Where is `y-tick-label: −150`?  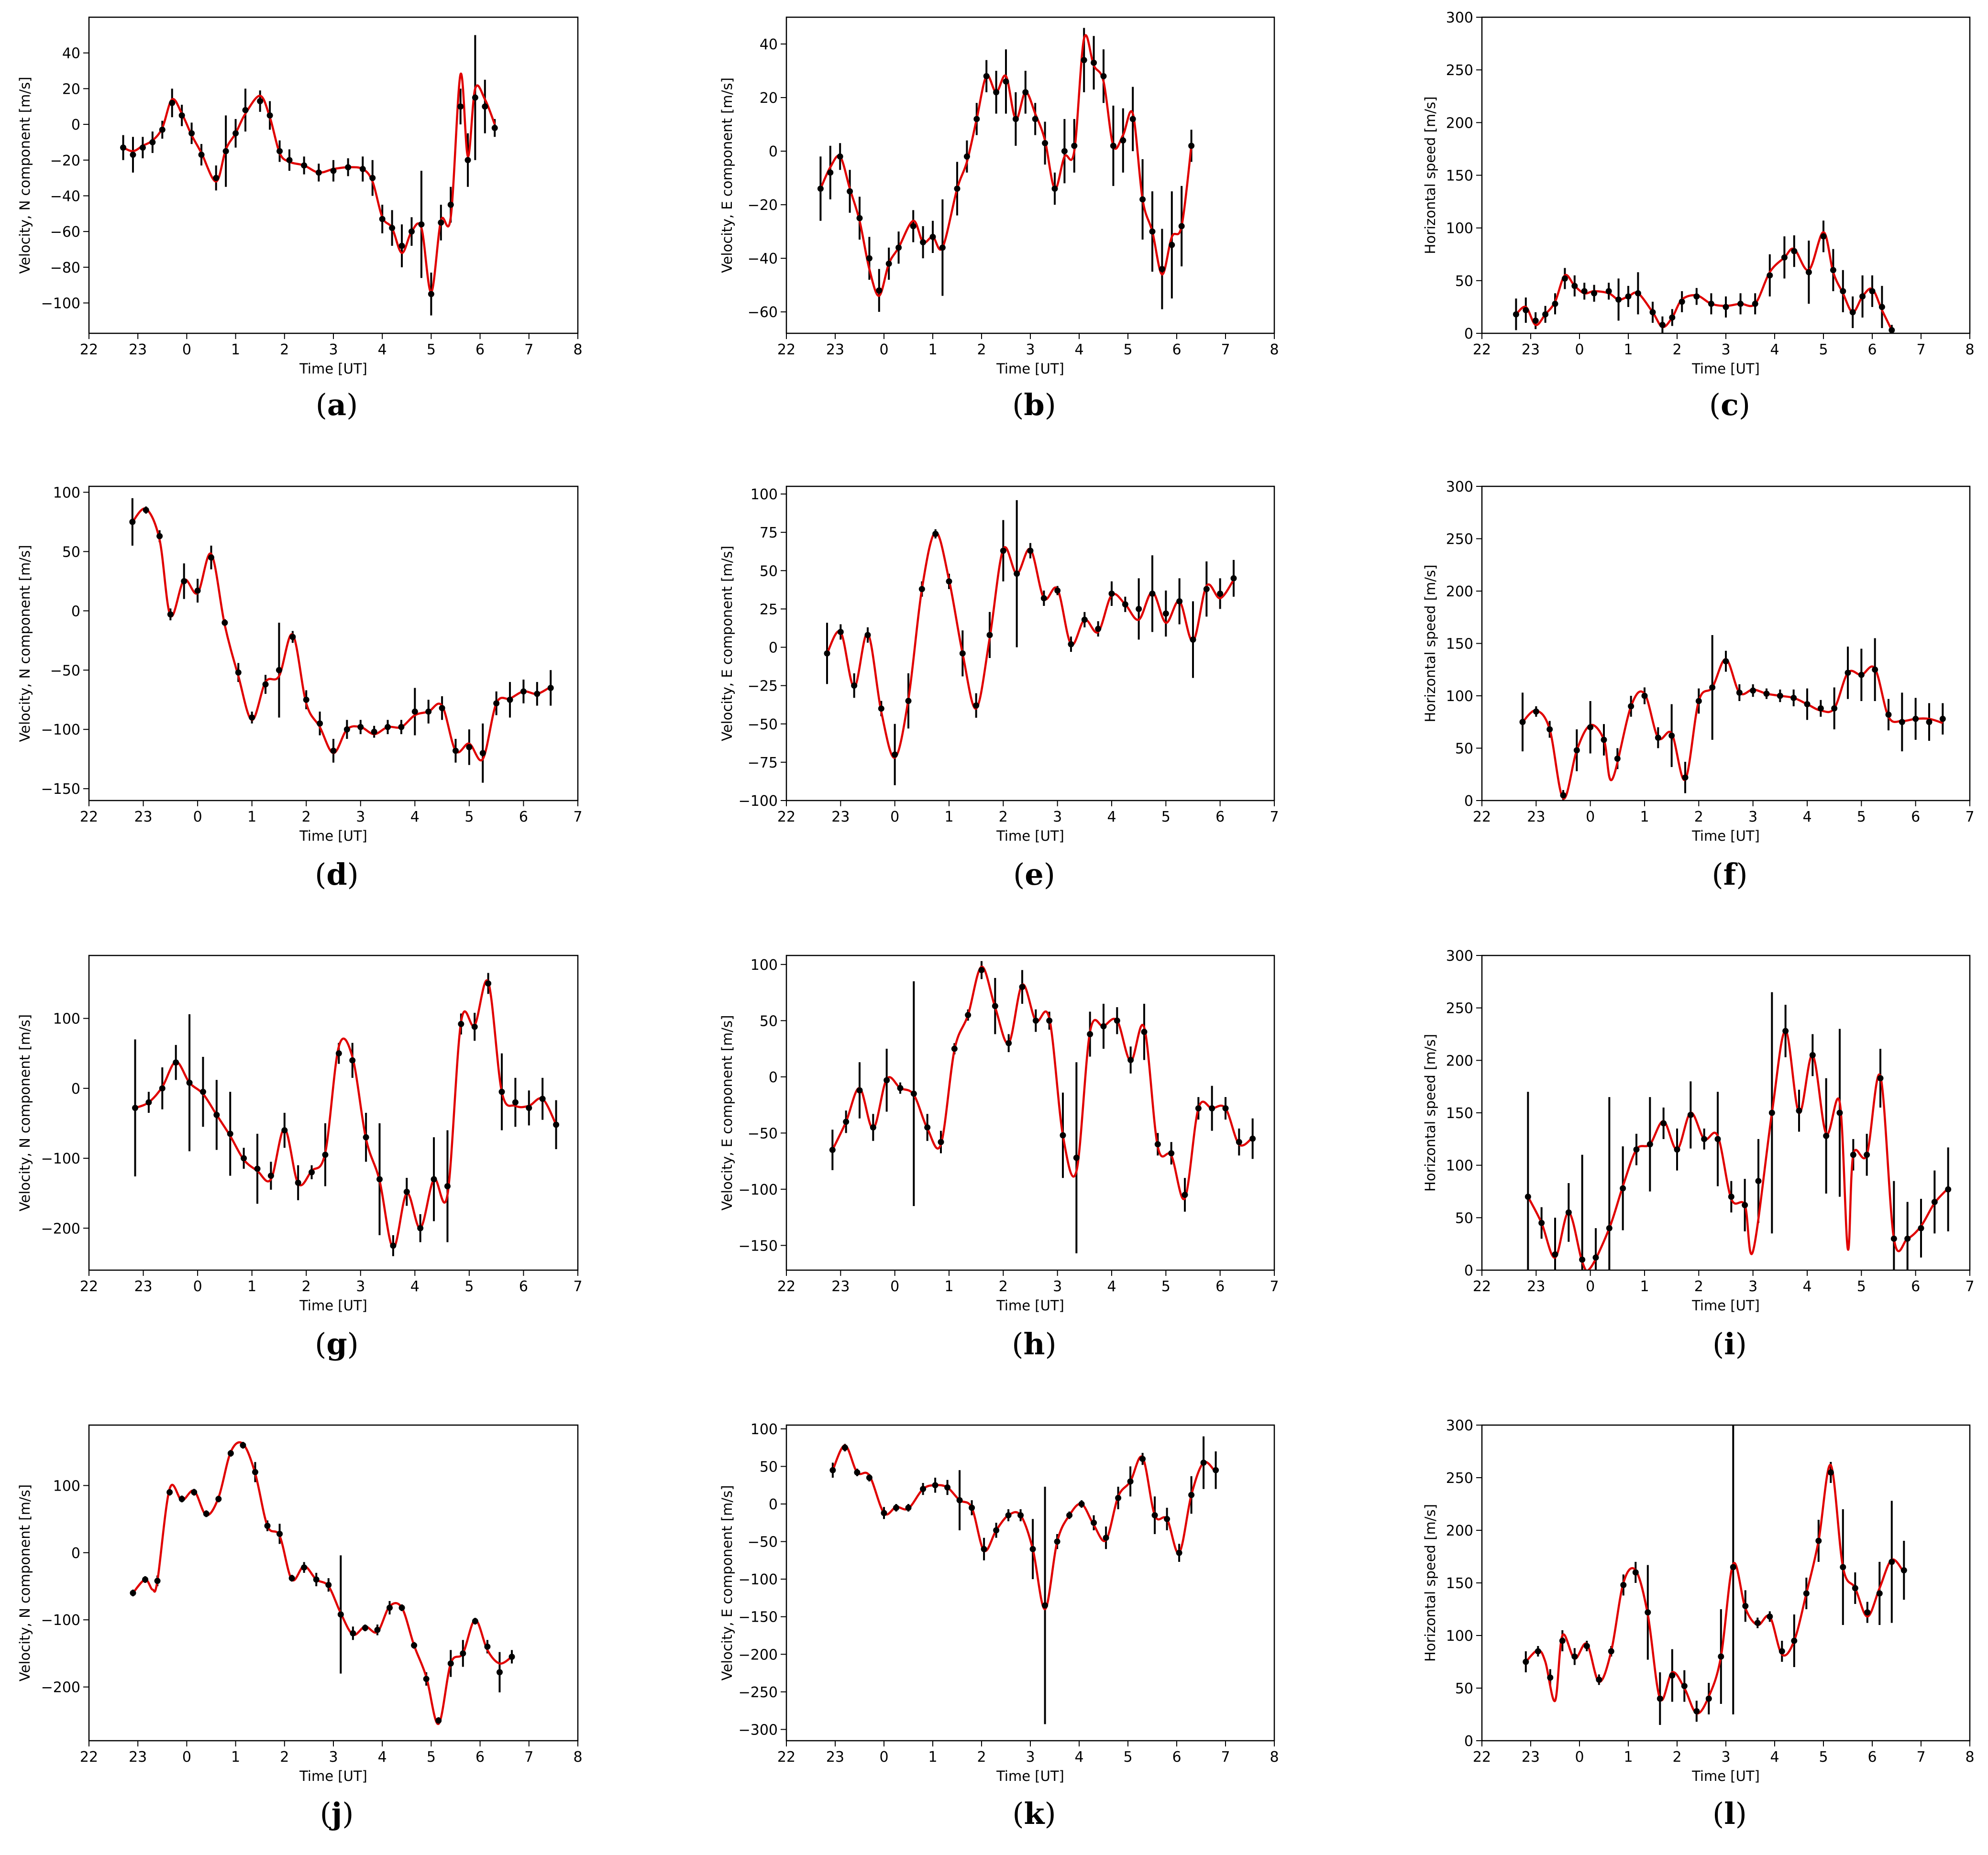
y-tick-label: −150 is located at coordinates (758, 1246).